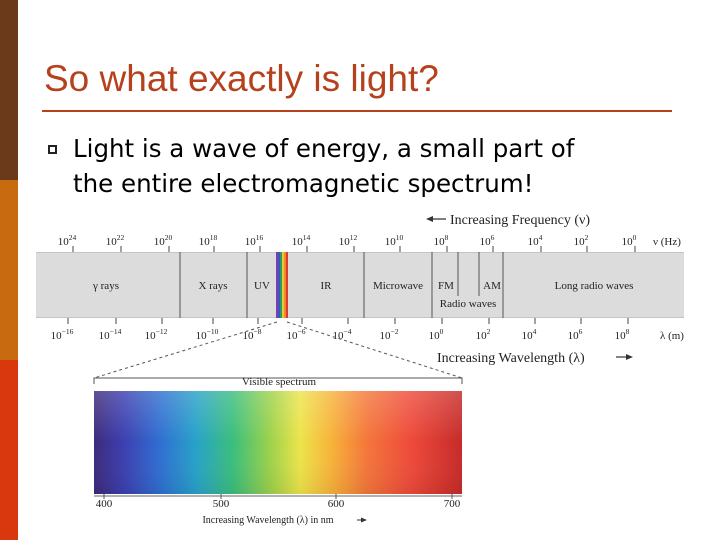 The image size is (720, 540). I want to click on visible-tick-400: 400, so click(104, 504).